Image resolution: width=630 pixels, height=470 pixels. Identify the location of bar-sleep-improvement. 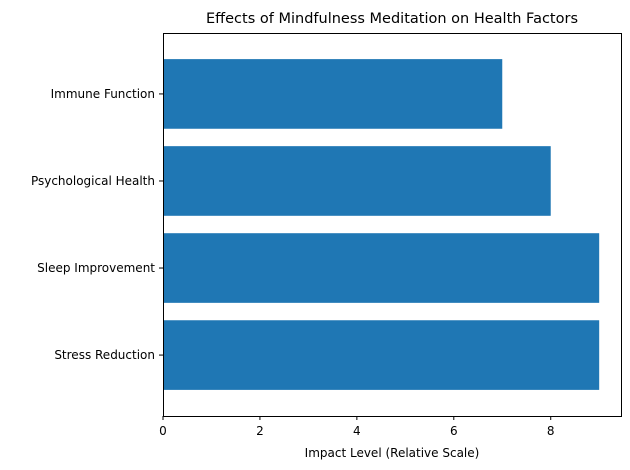
(381, 268).